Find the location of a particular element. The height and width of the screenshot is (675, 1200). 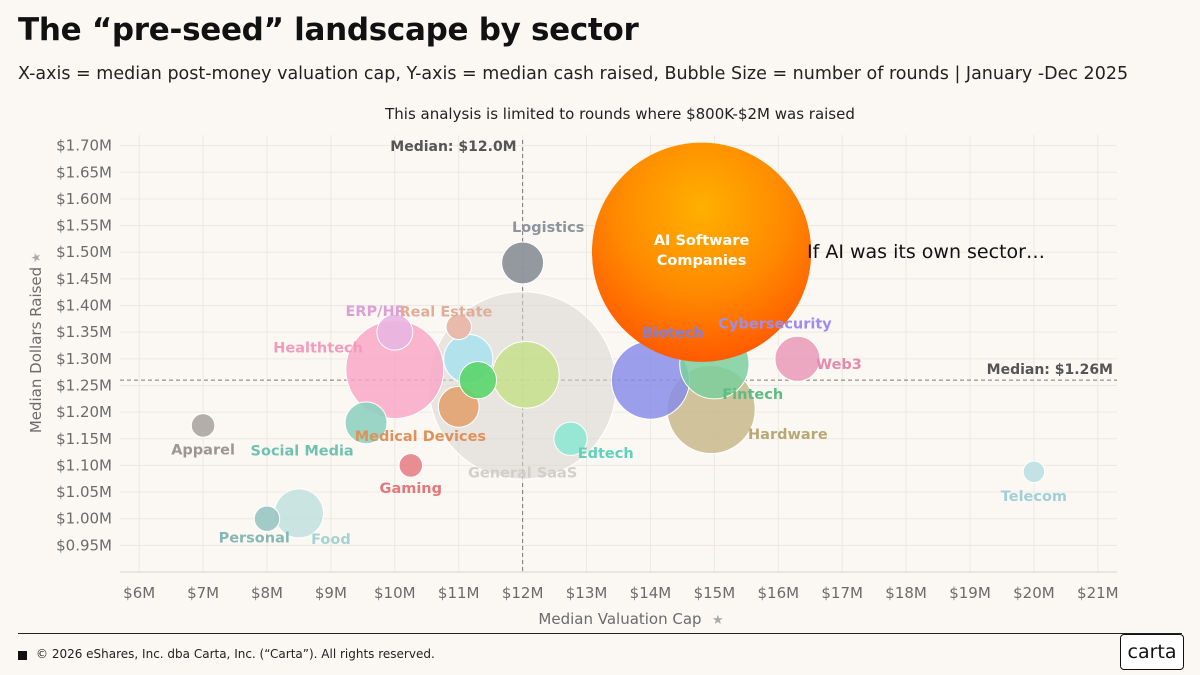

x-tick-label: $21M is located at coordinates (1098, 593).